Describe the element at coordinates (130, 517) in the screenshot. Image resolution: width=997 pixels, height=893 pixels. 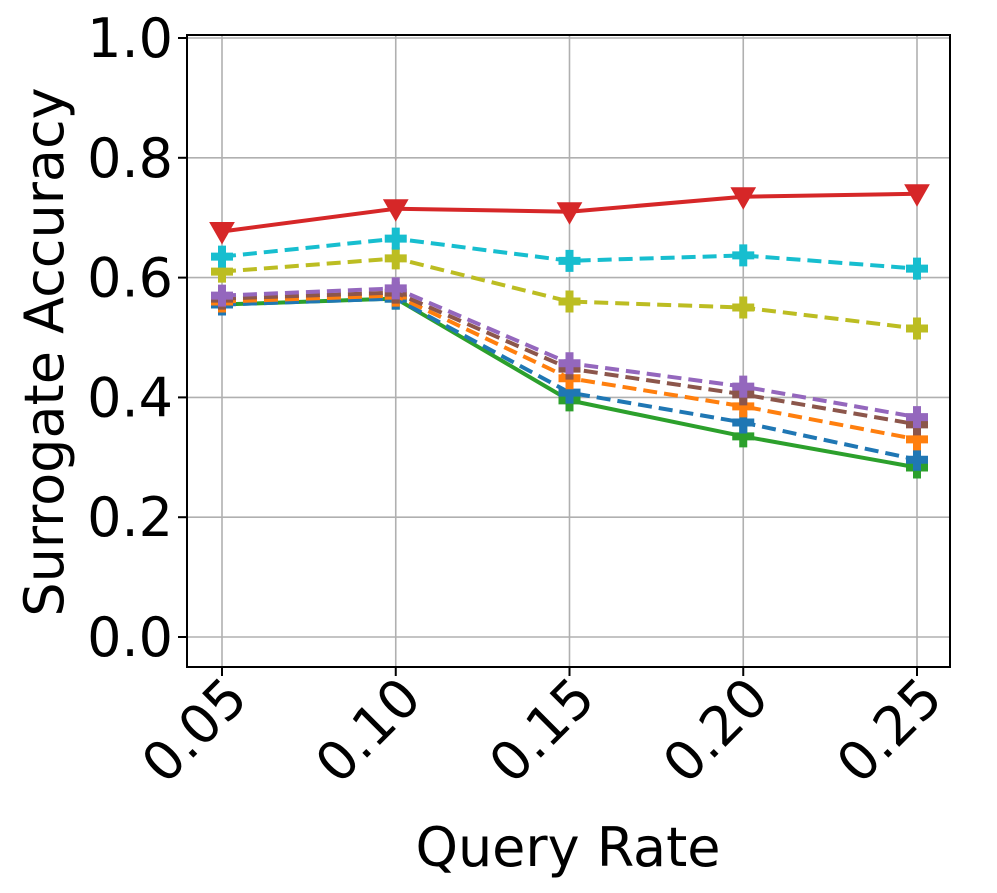
I see `y-tick-label: 0.2` at that location.